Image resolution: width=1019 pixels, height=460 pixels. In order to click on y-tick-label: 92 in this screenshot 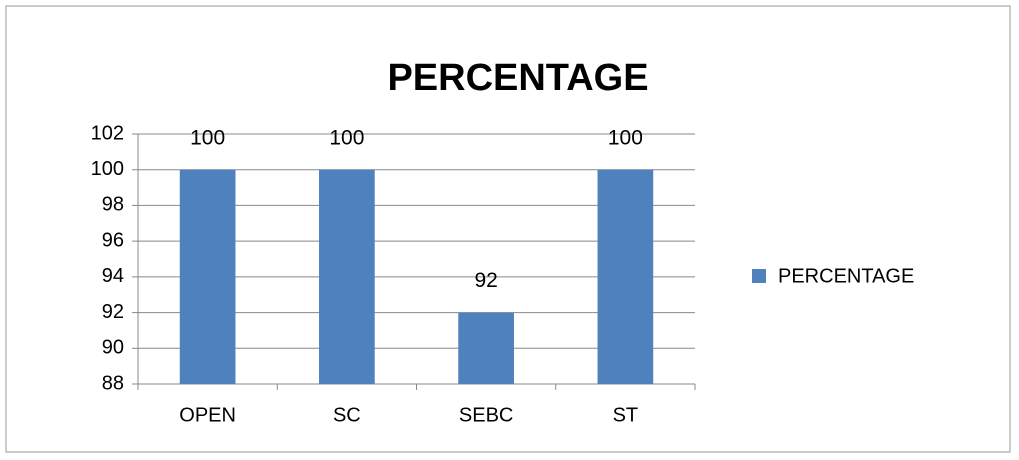, I will do `click(113, 312)`.